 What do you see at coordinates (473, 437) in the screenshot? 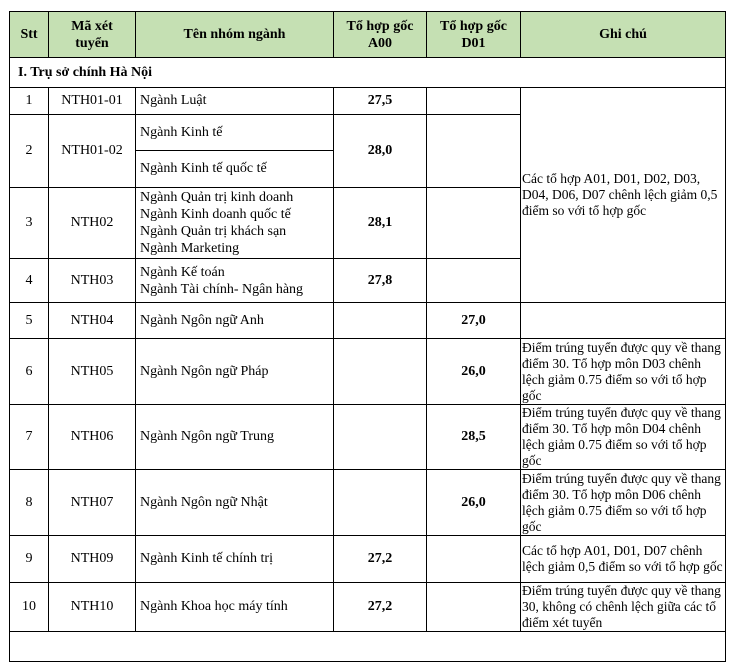
I see `cell-d01: 28,5` at bounding box center [473, 437].